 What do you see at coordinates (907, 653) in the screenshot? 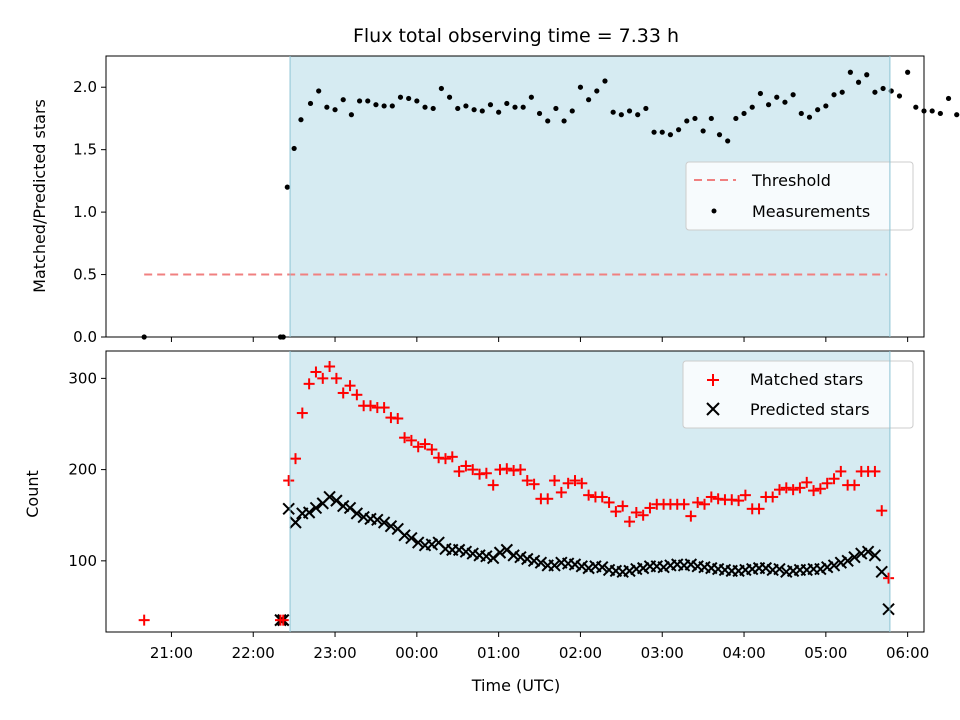
I see `count-x-tick-label: 06:00` at bounding box center [907, 653].